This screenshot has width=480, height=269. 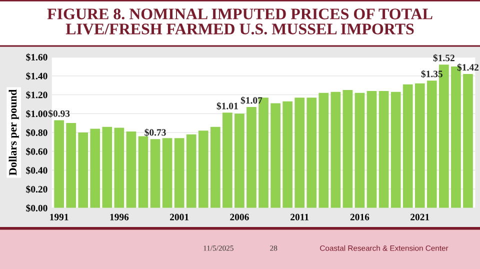 What do you see at coordinates (239, 217) in the screenshot?
I see `x-tick-label: 2006` at bounding box center [239, 217].